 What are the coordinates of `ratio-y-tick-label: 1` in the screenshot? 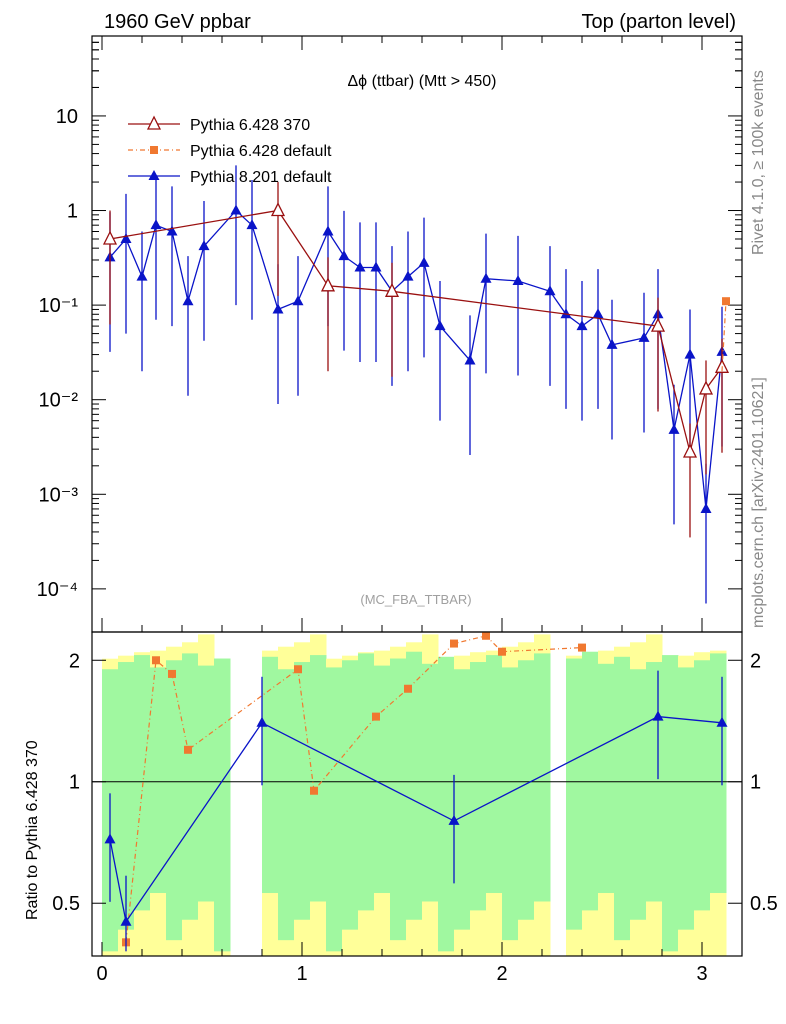 It's located at (74, 783).